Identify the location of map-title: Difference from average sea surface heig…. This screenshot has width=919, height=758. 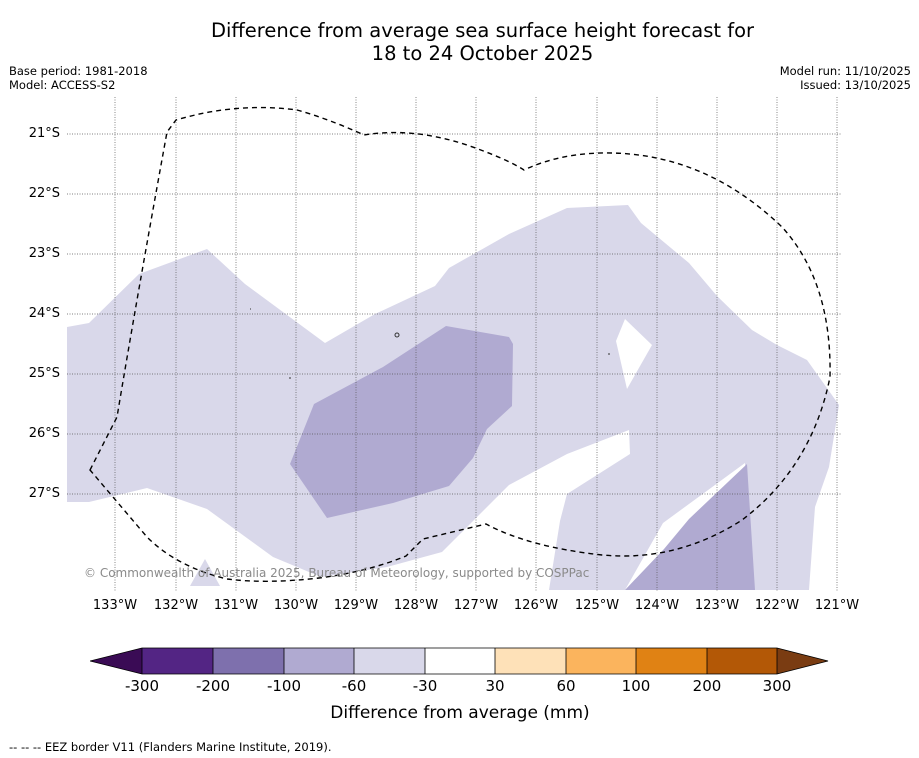
(482, 42).